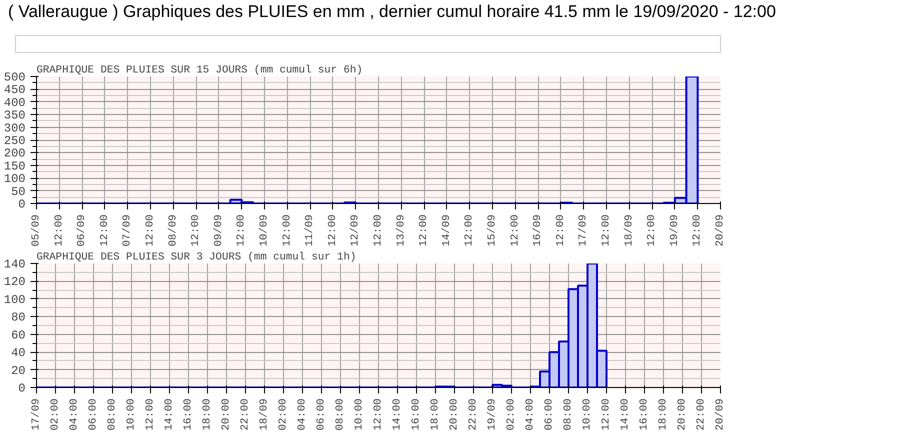  I want to click on x-tick-label: 06/09, so click(82, 230).